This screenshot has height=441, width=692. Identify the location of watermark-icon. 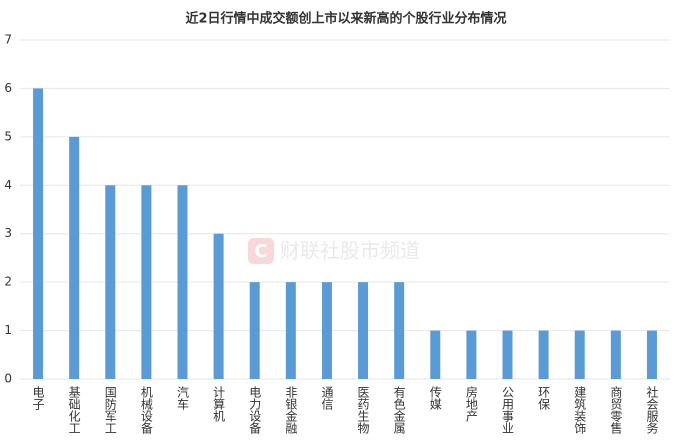
(261, 251).